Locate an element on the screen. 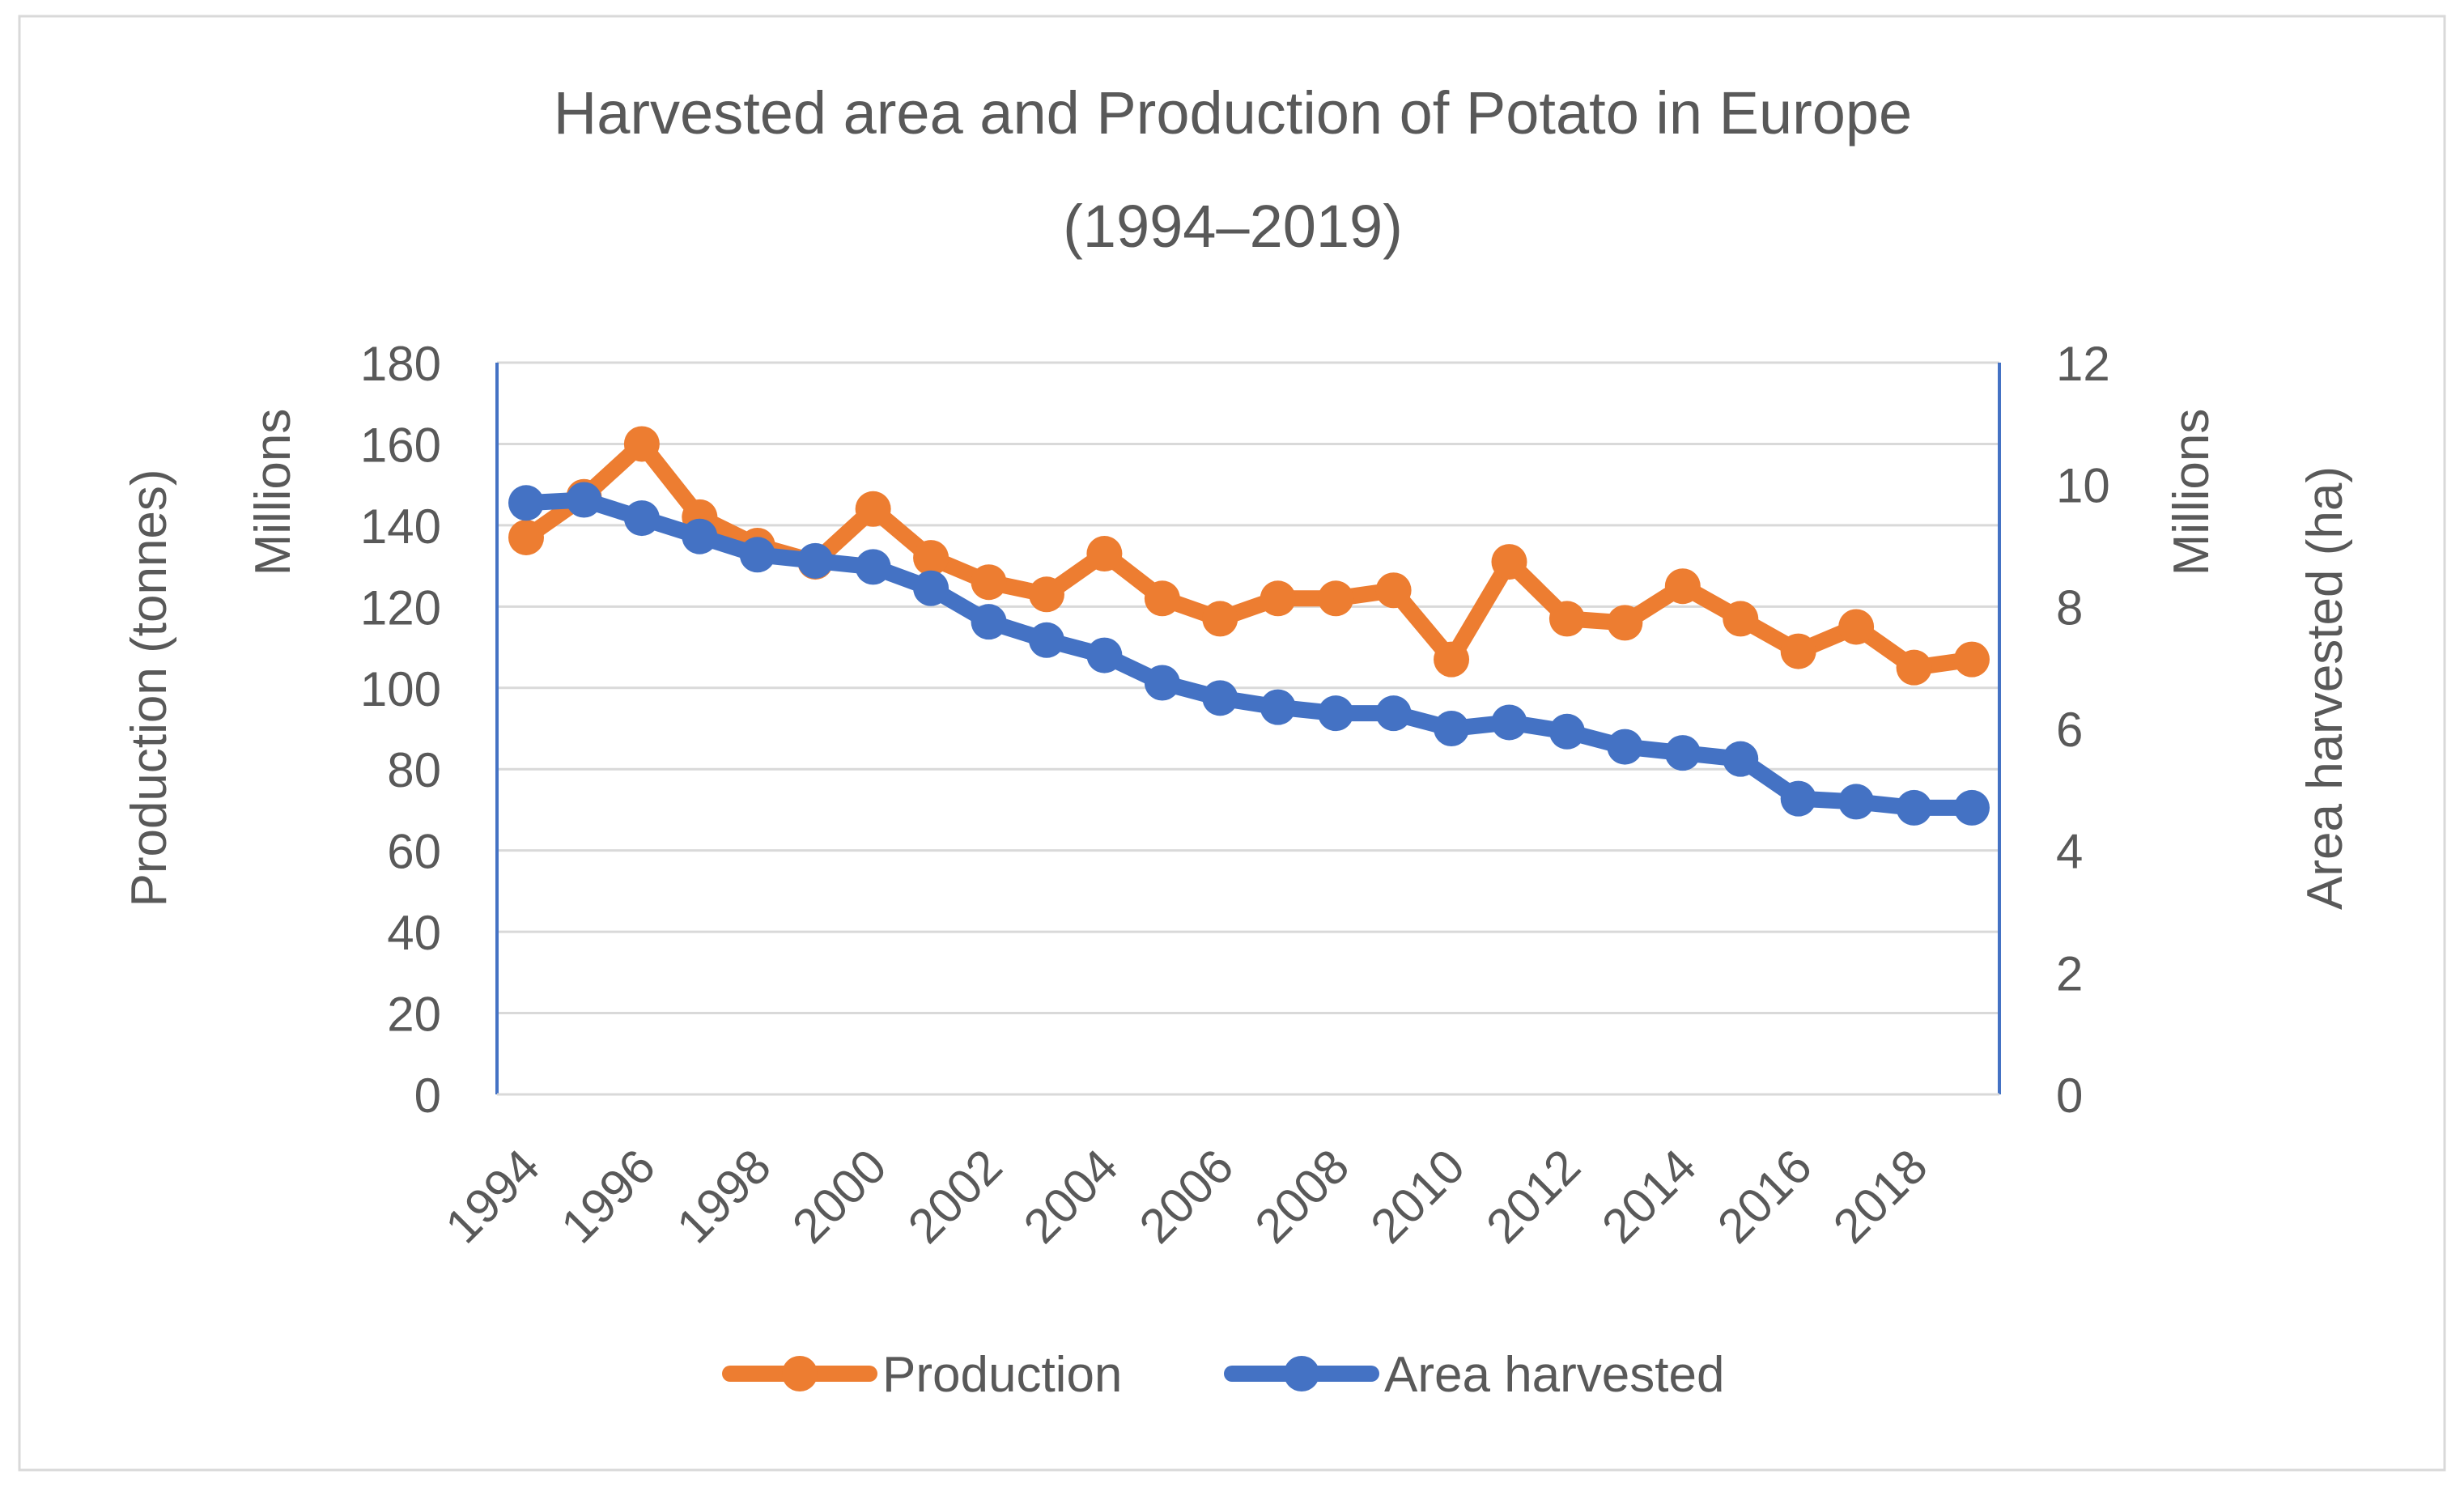  y-right-tick-label: 12 is located at coordinates (2083, 364).